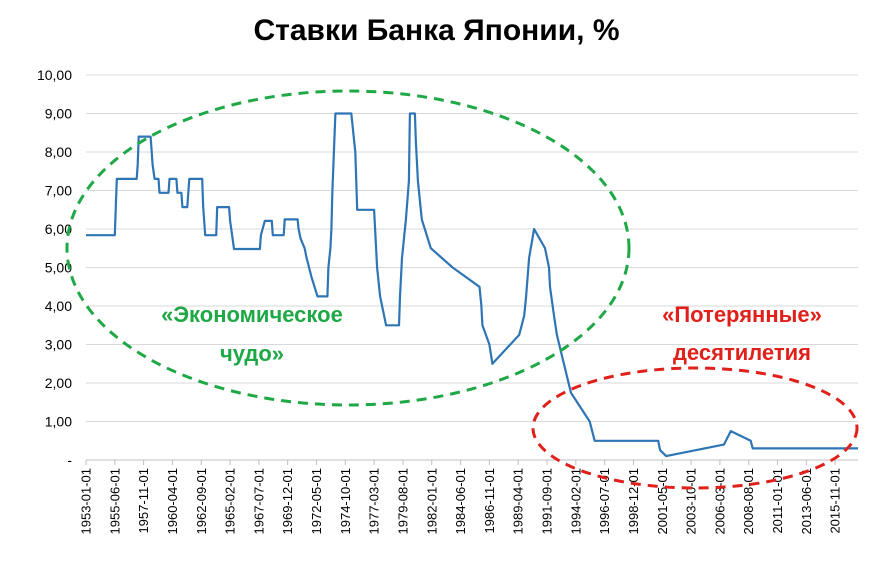  I want to click on y-tick-label: 3,00, so click(58, 345).